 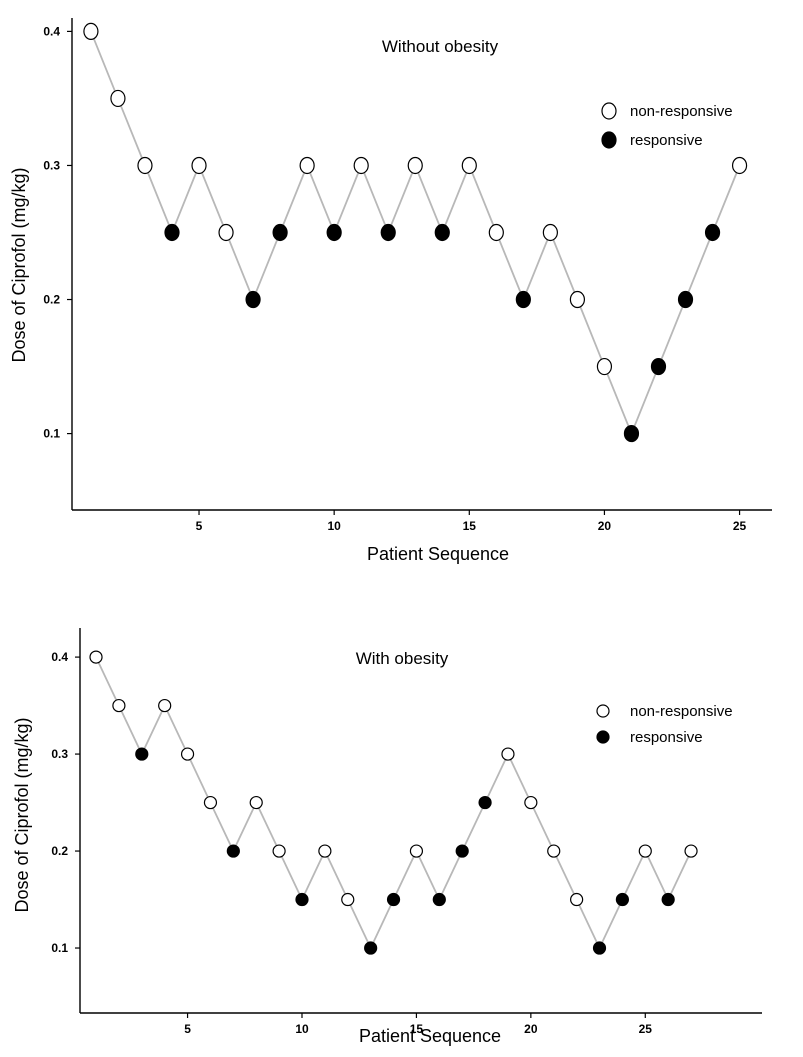 What do you see at coordinates (440, 46) in the screenshot?
I see `chart-title: Without obesity` at bounding box center [440, 46].